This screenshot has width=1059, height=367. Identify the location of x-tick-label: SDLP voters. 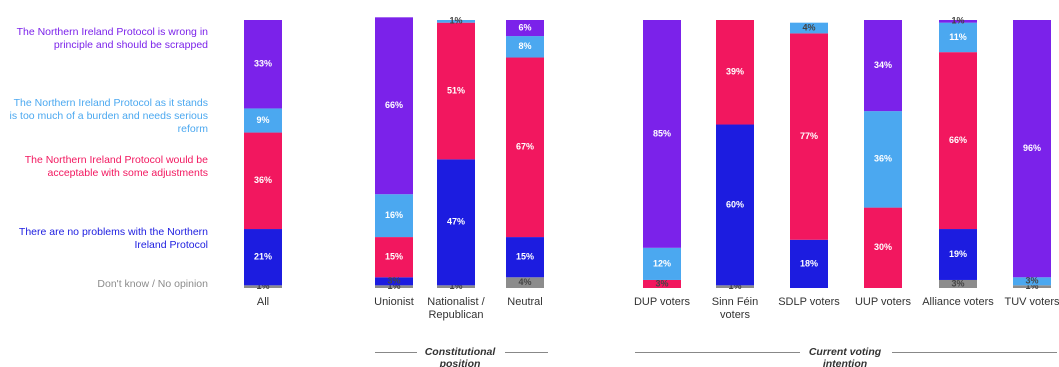
(809, 302).